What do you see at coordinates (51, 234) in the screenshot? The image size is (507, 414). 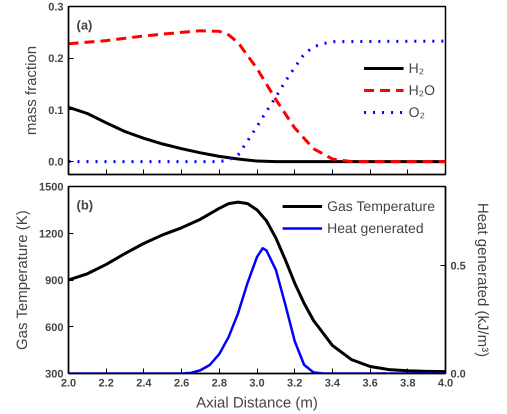 I see `y-tick-label: 1200` at bounding box center [51, 234].